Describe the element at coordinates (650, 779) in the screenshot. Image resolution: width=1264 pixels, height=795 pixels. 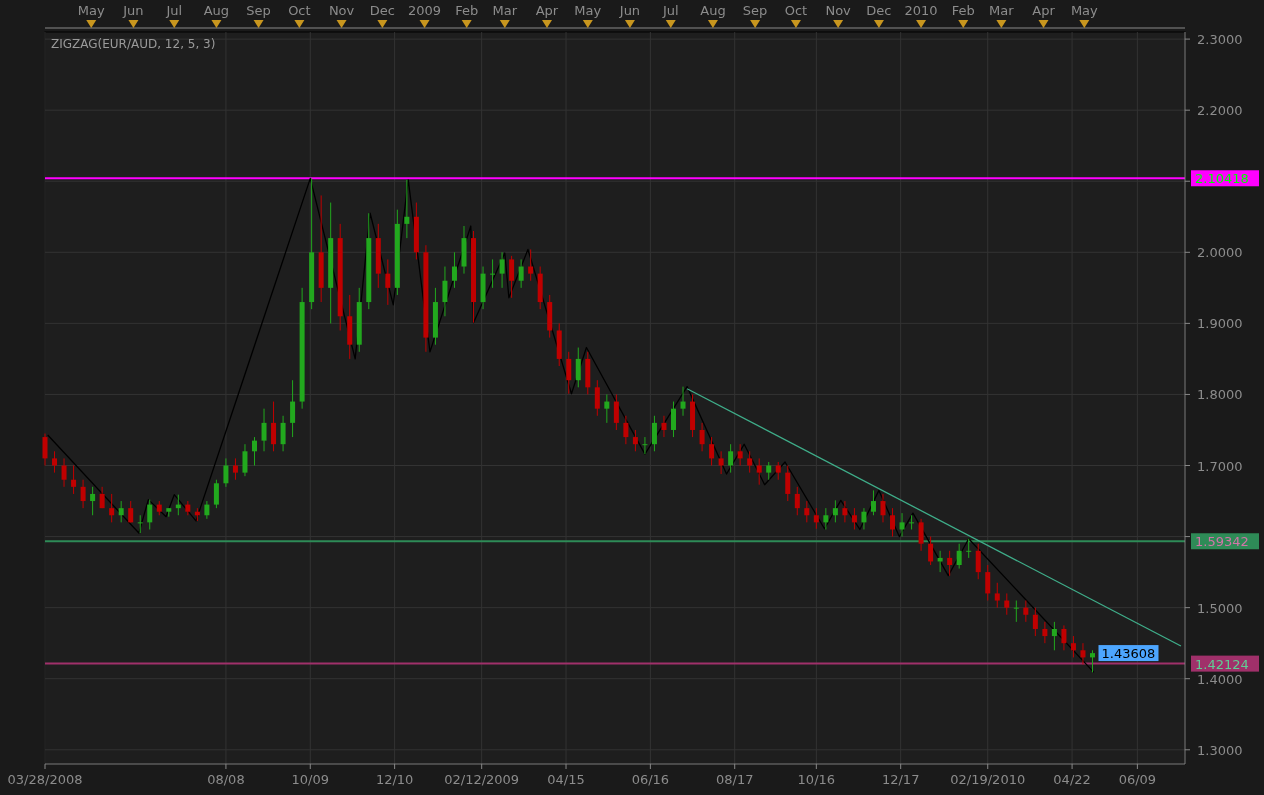
I see `x-tick-label: 06/16` at that location.